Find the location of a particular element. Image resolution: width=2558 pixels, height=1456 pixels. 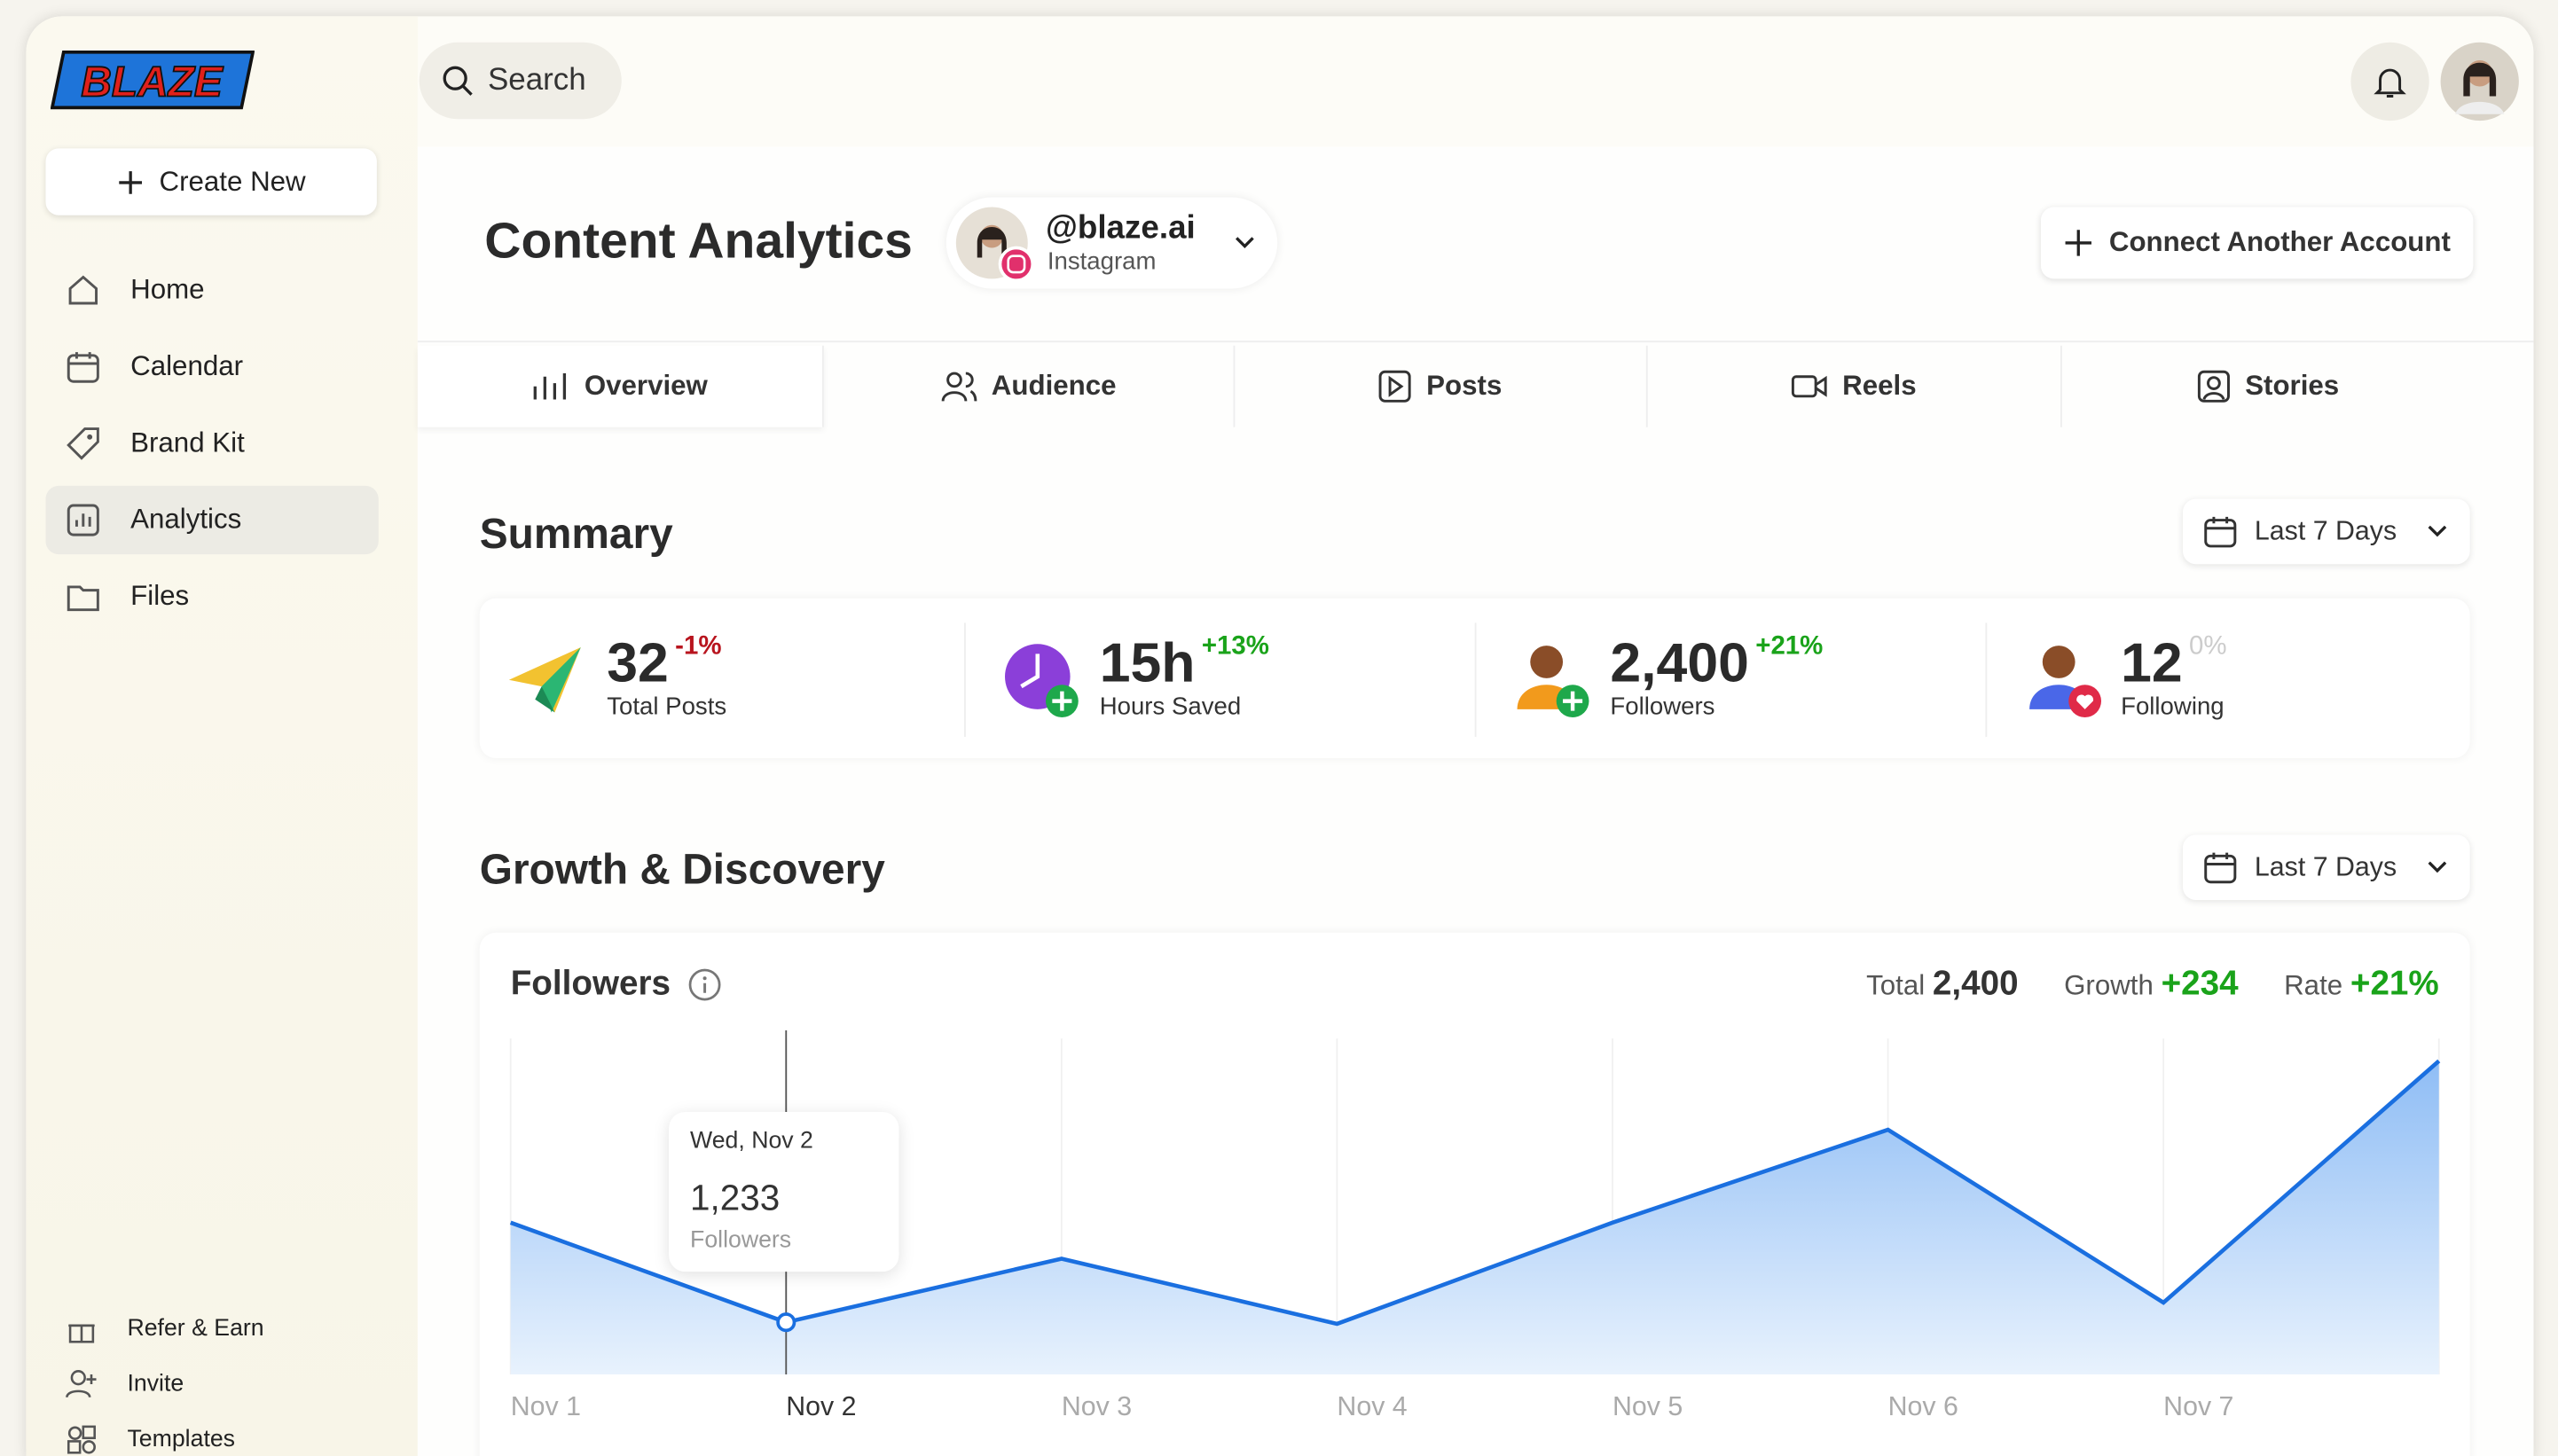

tab-label: Stories is located at coordinates (2292, 386).